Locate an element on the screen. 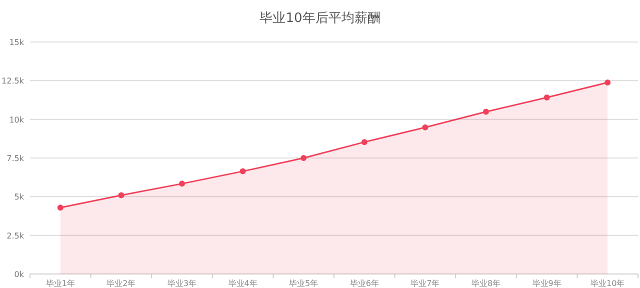 The width and height of the screenshot is (640, 288). y-tick-label: 10k is located at coordinates (16, 119).